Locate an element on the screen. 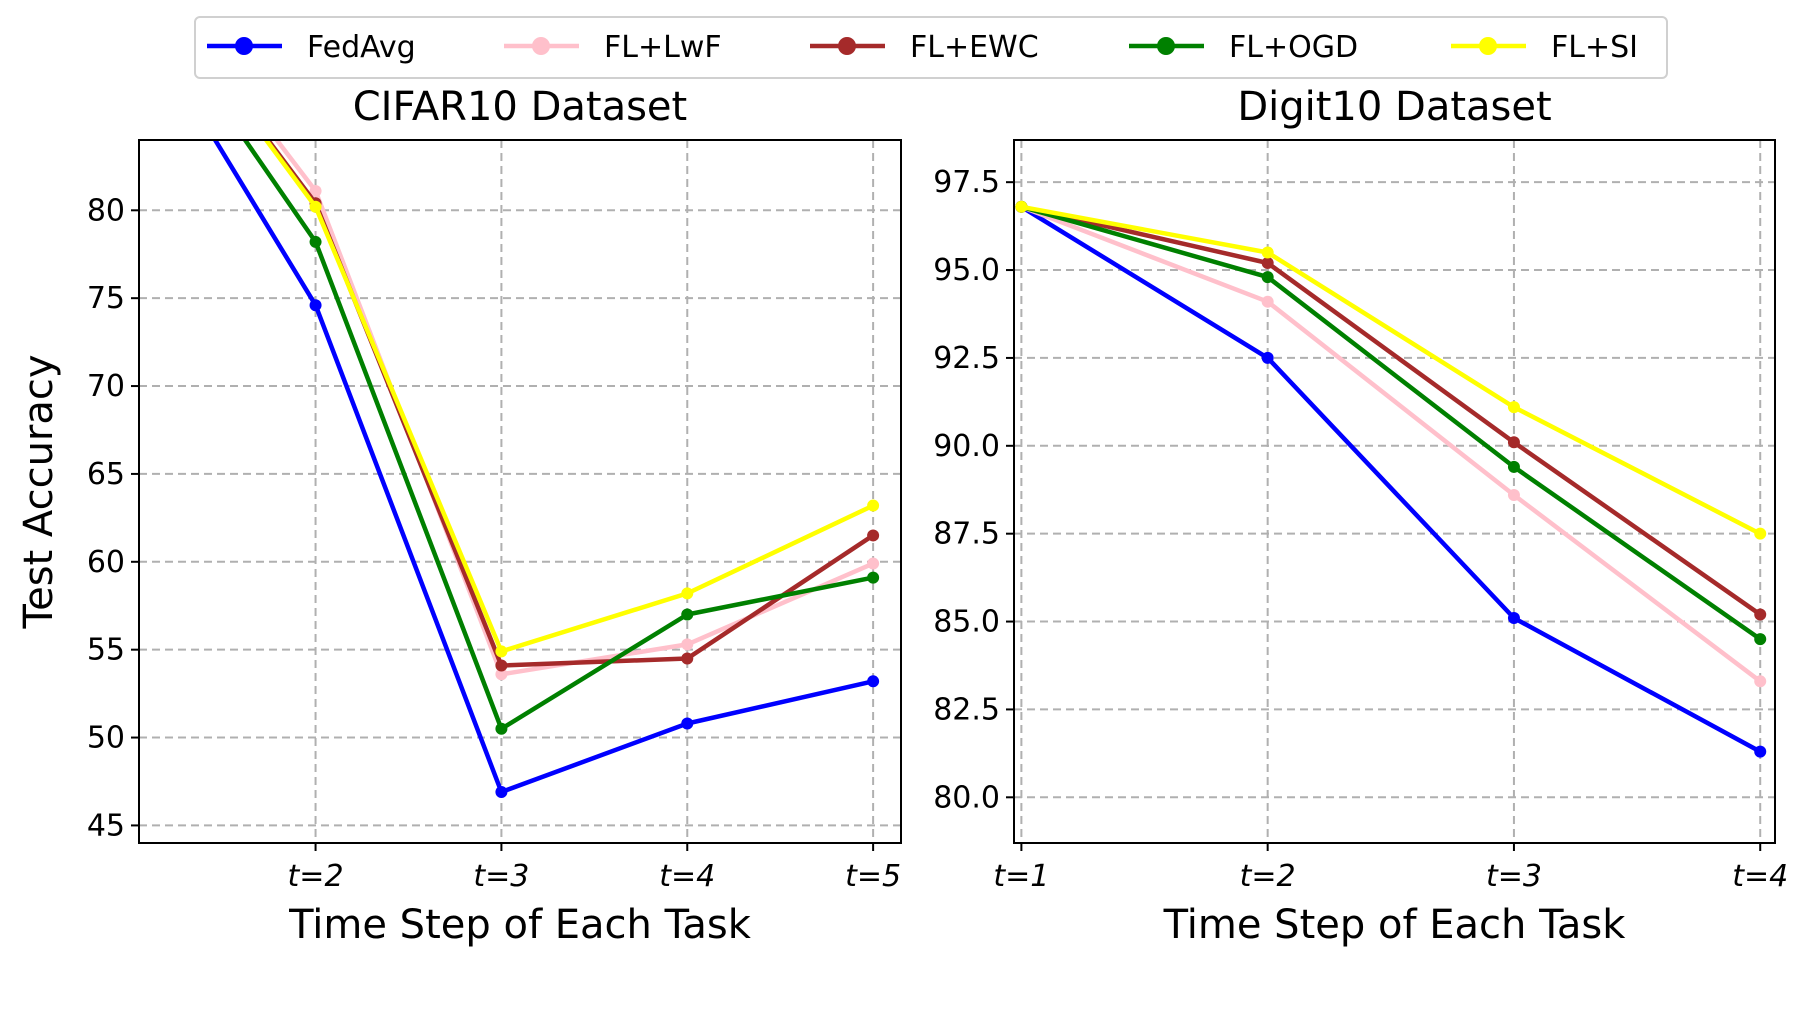 This screenshot has height=1020, width=1804. legend-entry-fl-ogd: FL+OGD is located at coordinates (1243, 47).